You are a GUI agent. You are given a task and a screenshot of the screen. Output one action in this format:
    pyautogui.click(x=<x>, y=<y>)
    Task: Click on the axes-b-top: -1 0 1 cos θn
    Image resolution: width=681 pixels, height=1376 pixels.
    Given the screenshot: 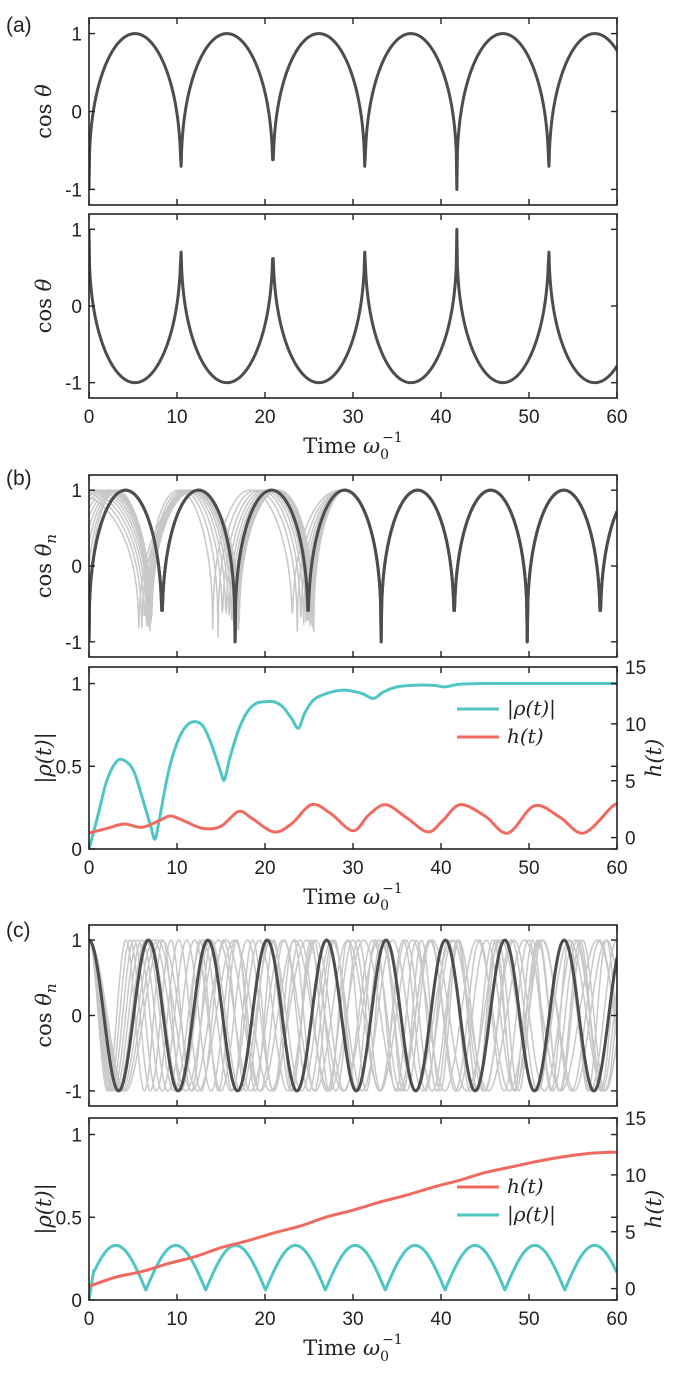 What is the action you would take?
    pyautogui.click(x=325, y=566)
    